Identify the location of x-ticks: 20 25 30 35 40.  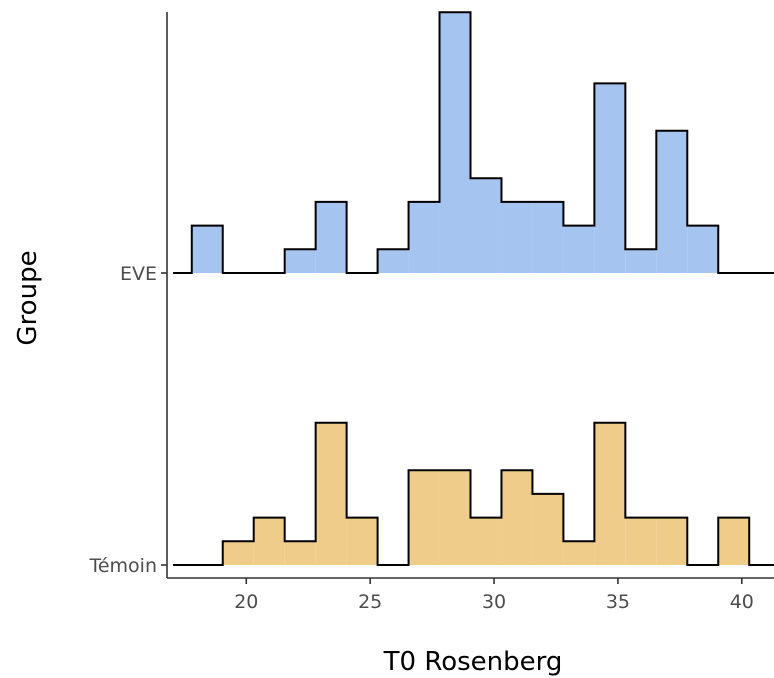
(494, 595).